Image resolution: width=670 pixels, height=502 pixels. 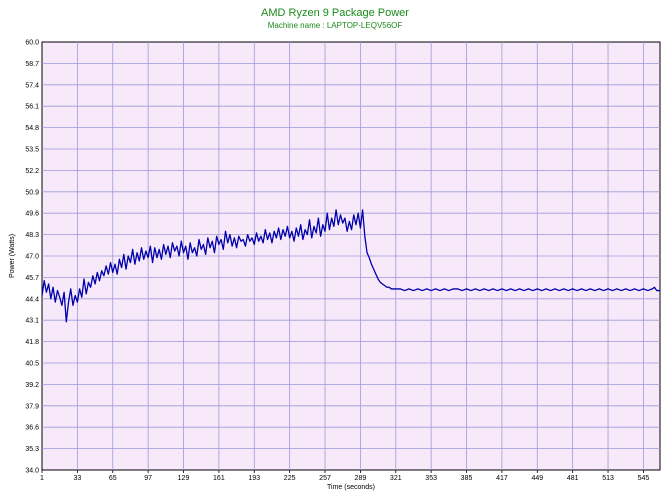 I want to click on y-tick-label: 37.9, so click(x=32, y=406).